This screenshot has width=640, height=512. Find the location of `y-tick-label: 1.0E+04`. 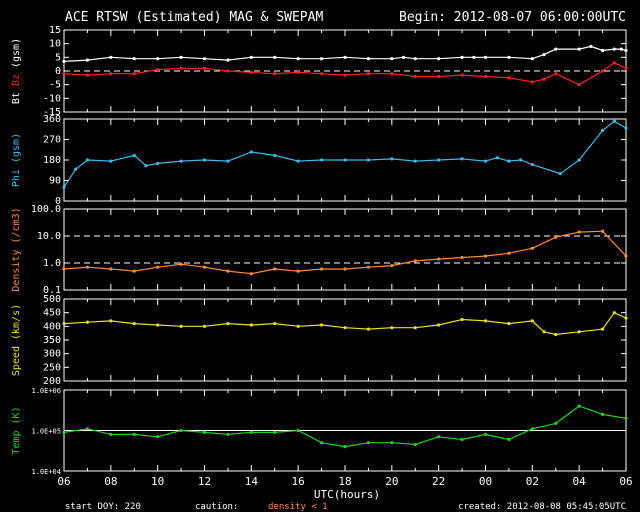

y-tick-label: 1.0E+04 is located at coordinates (46, 472).